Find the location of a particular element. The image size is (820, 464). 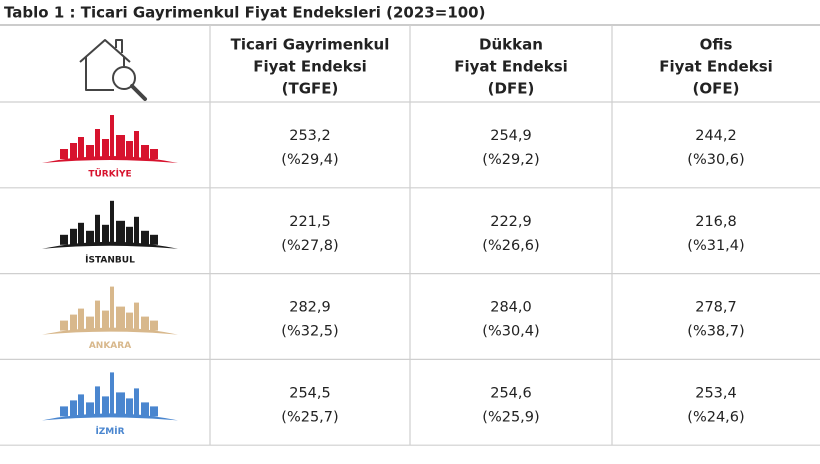

cell-value: 254,6 is located at coordinates (511, 393).